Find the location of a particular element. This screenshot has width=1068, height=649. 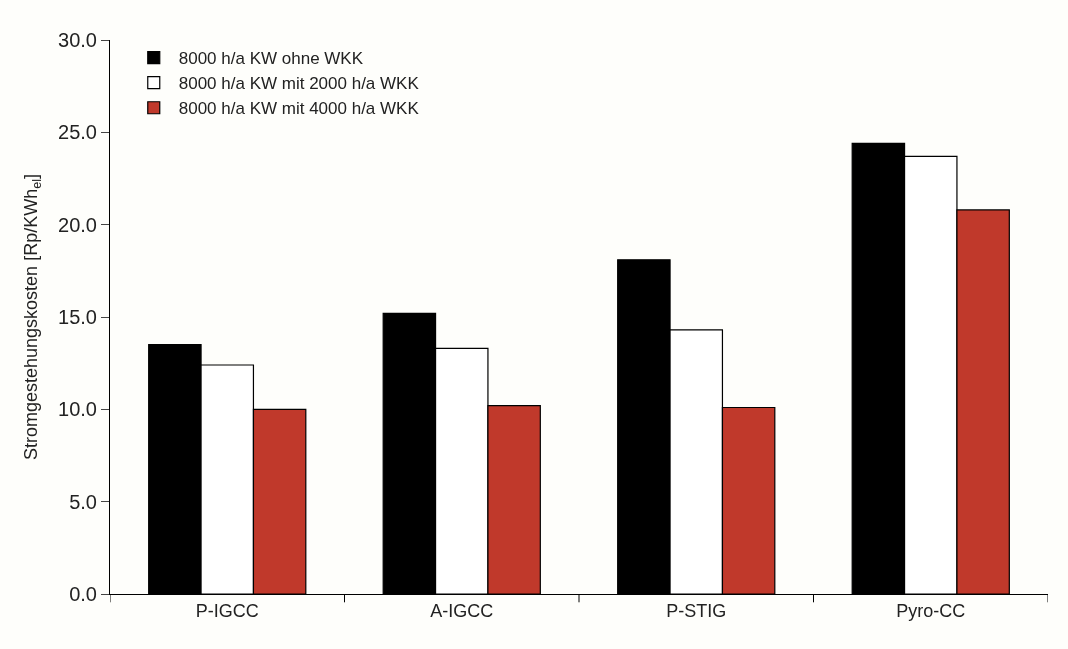

legend-label: 8000 h/a KW mit 2000 h/a WKK is located at coordinates (299, 84).